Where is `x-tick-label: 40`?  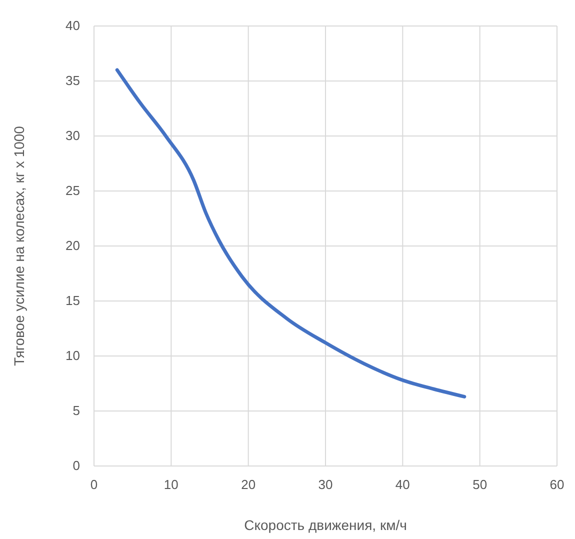 x-tick-label: 40 is located at coordinates (402, 484).